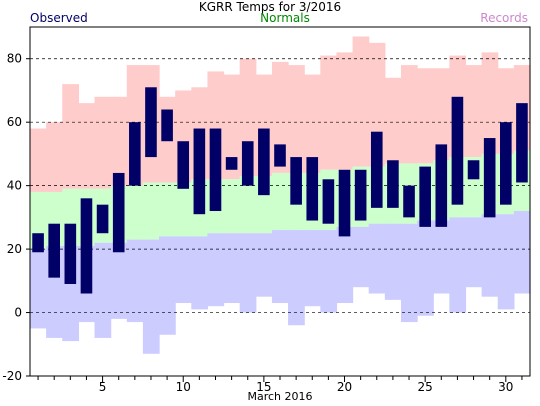  I want to click on y-tick-label: 20, so click(14, 249).